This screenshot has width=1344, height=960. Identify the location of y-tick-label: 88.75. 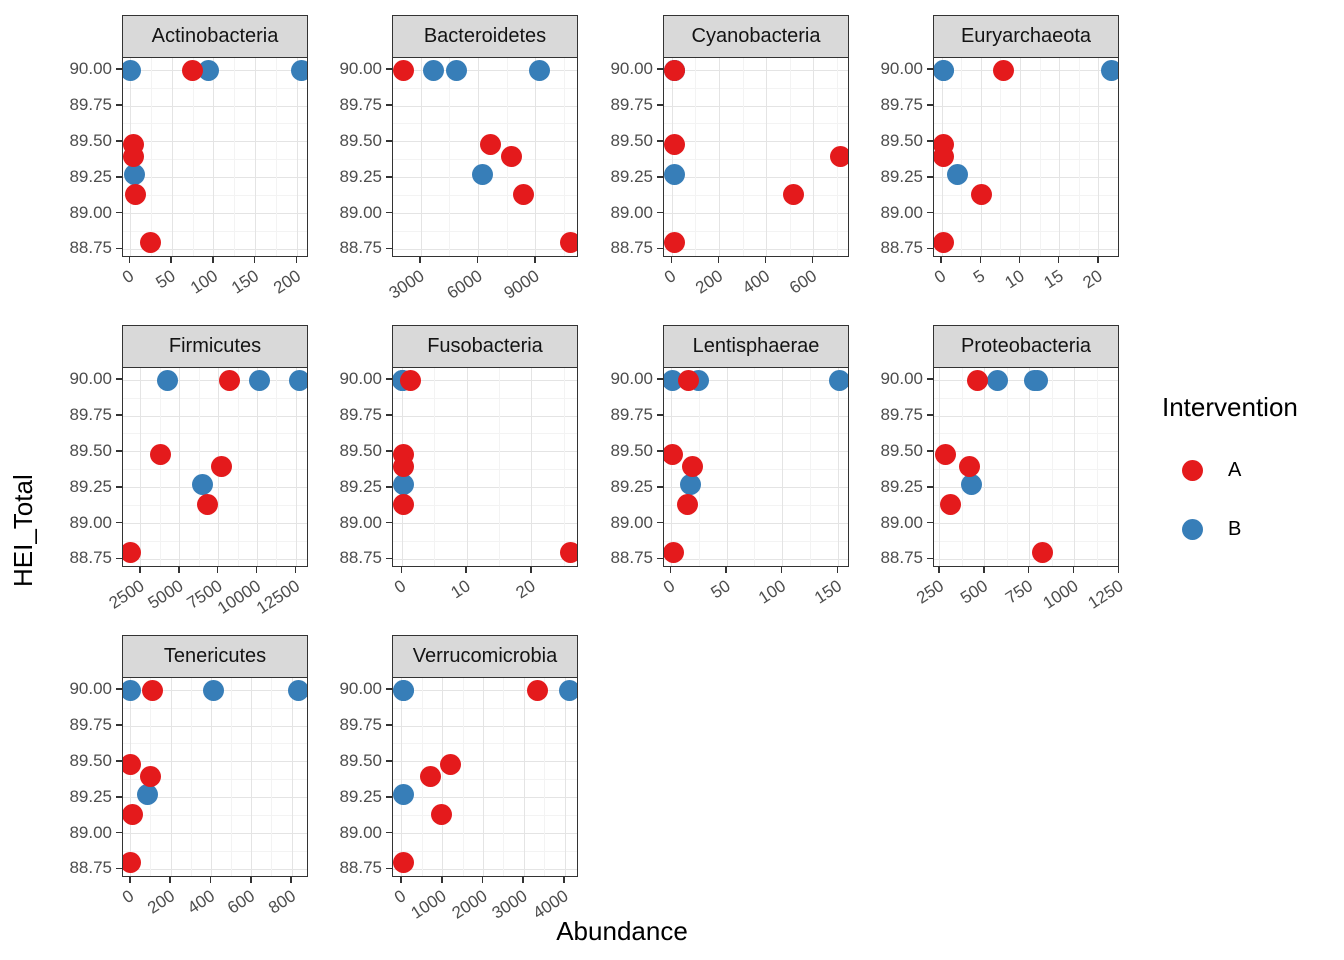
(360, 248).